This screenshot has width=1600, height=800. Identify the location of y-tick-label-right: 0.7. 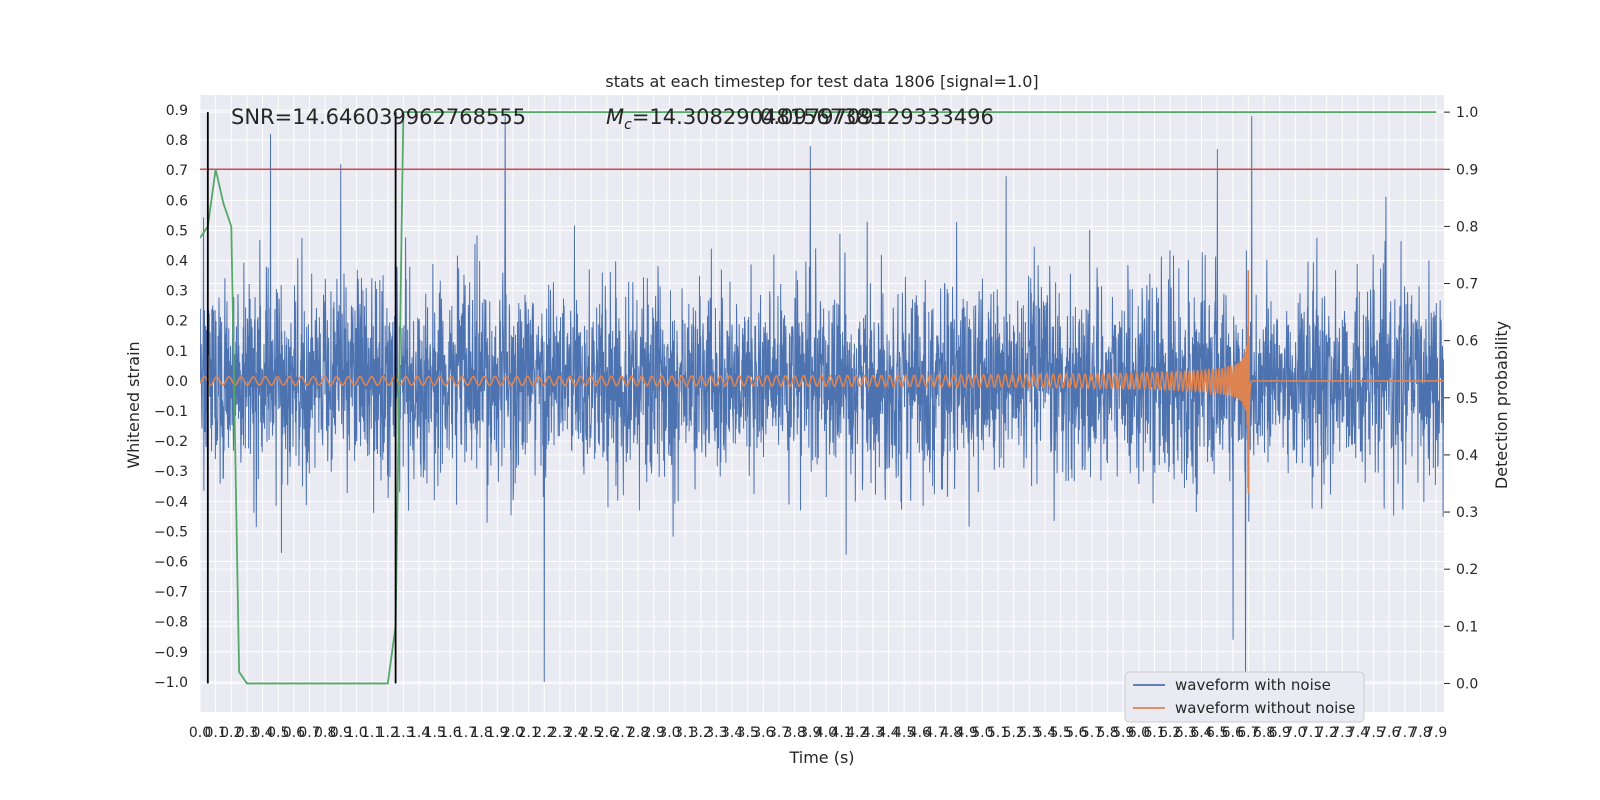
(1467, 285).